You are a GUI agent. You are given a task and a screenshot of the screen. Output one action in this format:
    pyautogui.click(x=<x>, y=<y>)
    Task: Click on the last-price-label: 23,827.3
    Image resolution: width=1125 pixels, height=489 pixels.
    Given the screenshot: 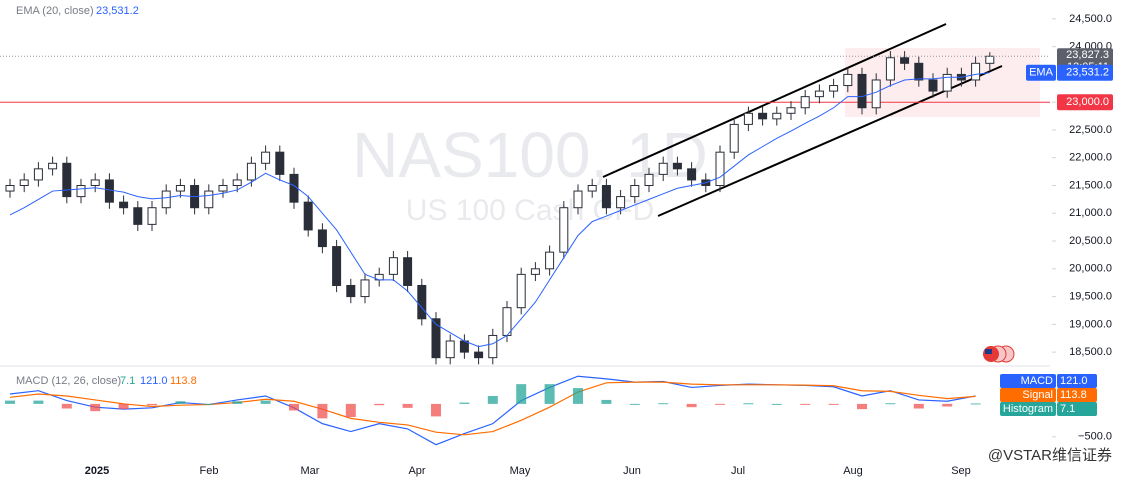 What is the action you would take?
    pyautogui.click(x=1087, y=55)
    